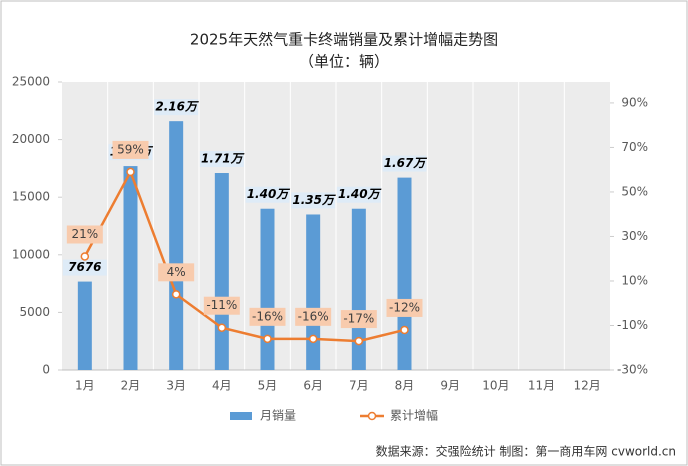  What do you see at coordinates (222, 386) in the screenshot?
I see `x-tick-label: 4月` at bounding box center [222, 386].